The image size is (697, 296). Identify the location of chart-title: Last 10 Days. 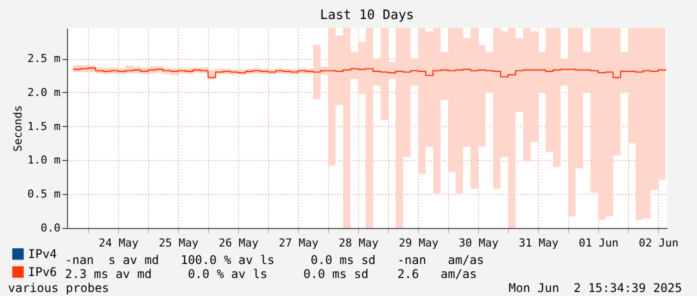
(367, 15).